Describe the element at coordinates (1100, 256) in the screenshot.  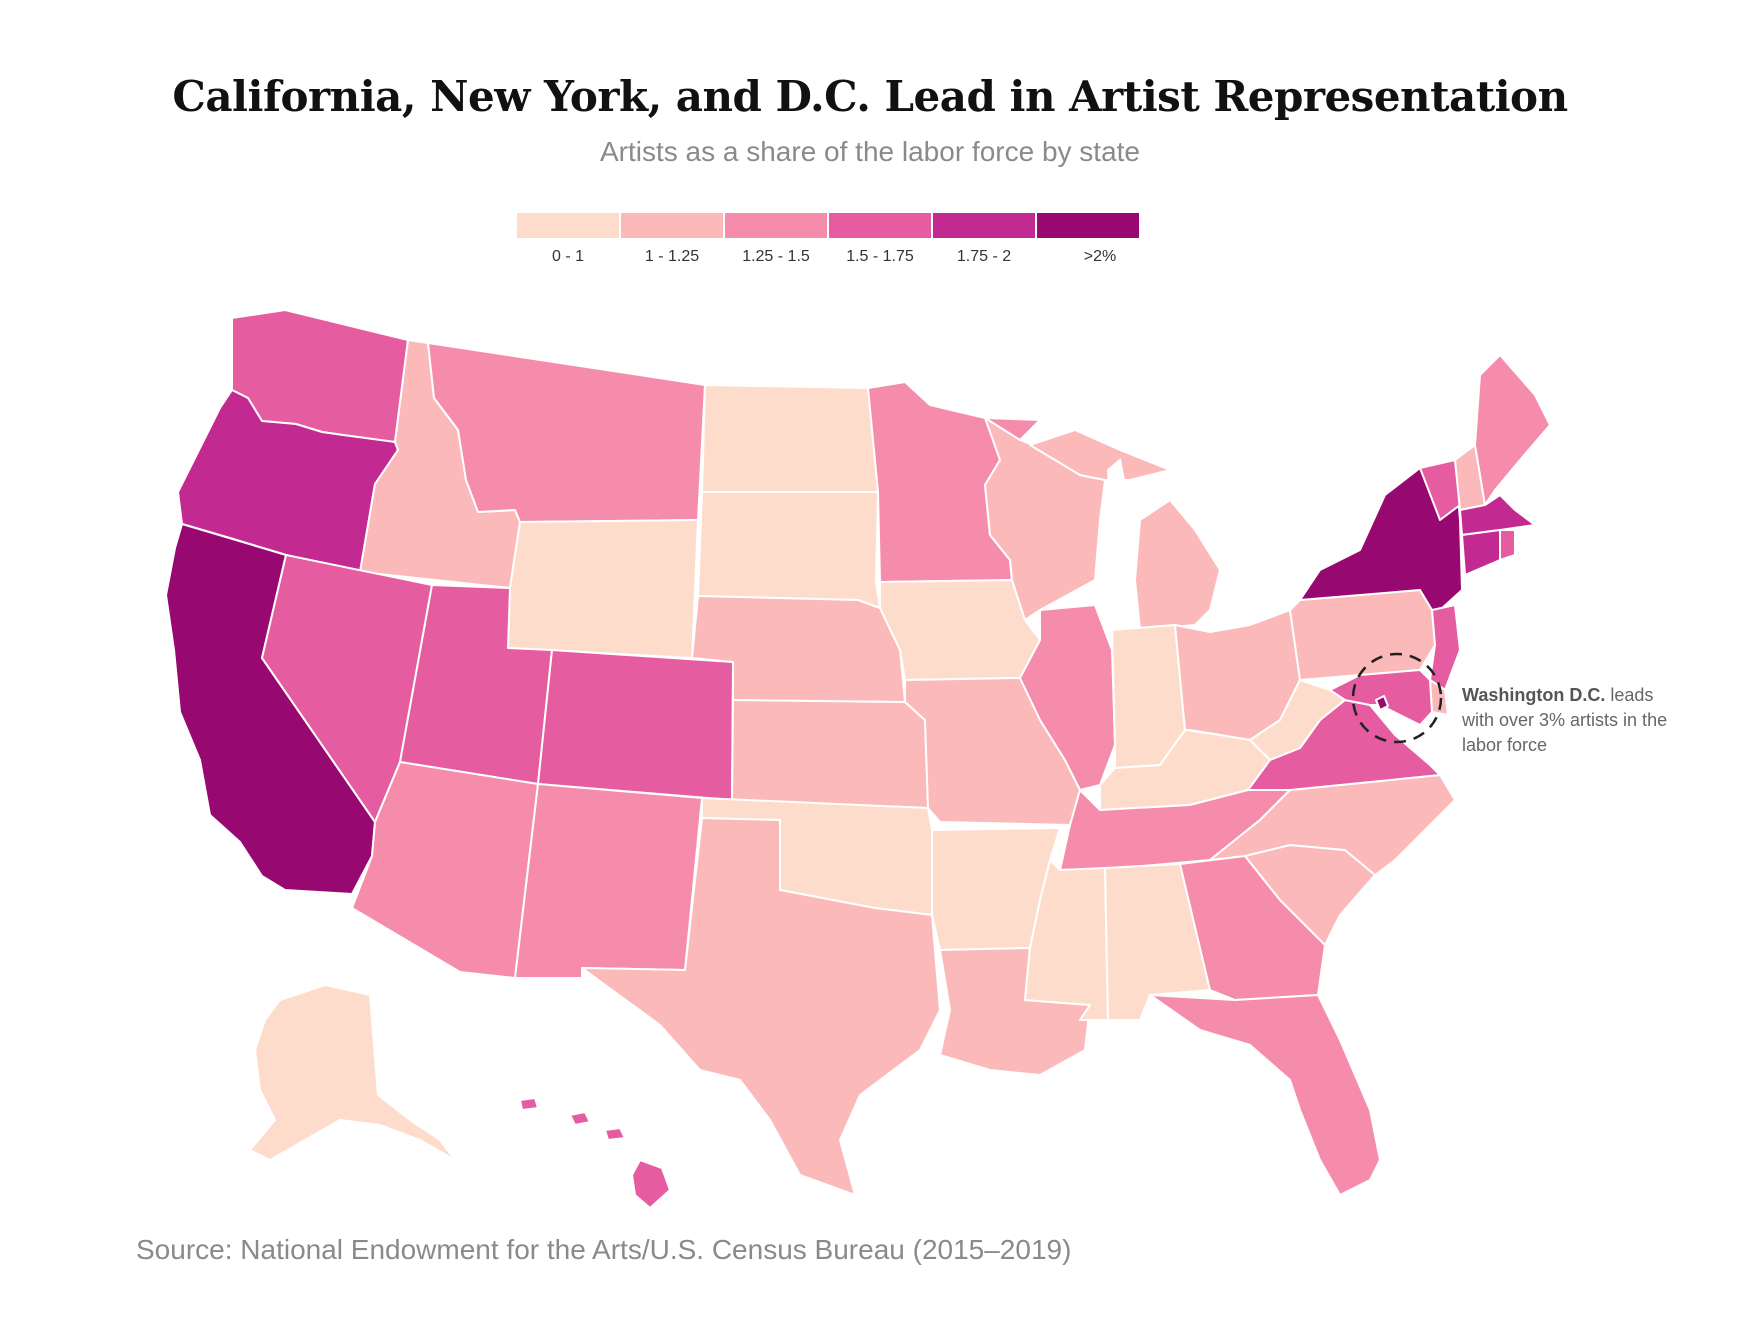
I see `legend-label-5: >2%` at that location.